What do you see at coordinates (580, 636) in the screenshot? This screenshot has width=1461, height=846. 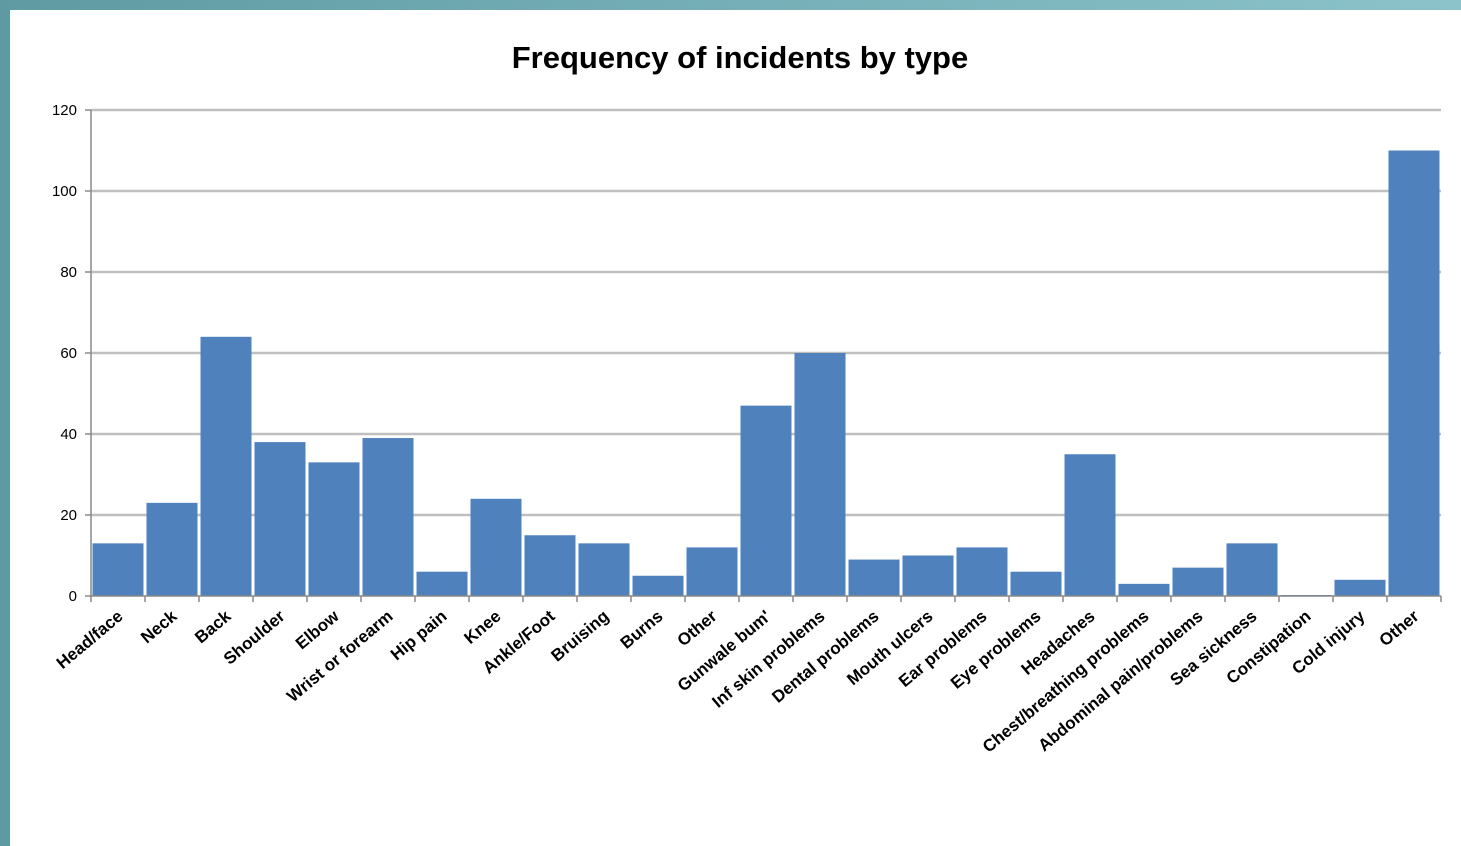 I see `x-tick-label: Bruising` at bounding box center [580, 636].